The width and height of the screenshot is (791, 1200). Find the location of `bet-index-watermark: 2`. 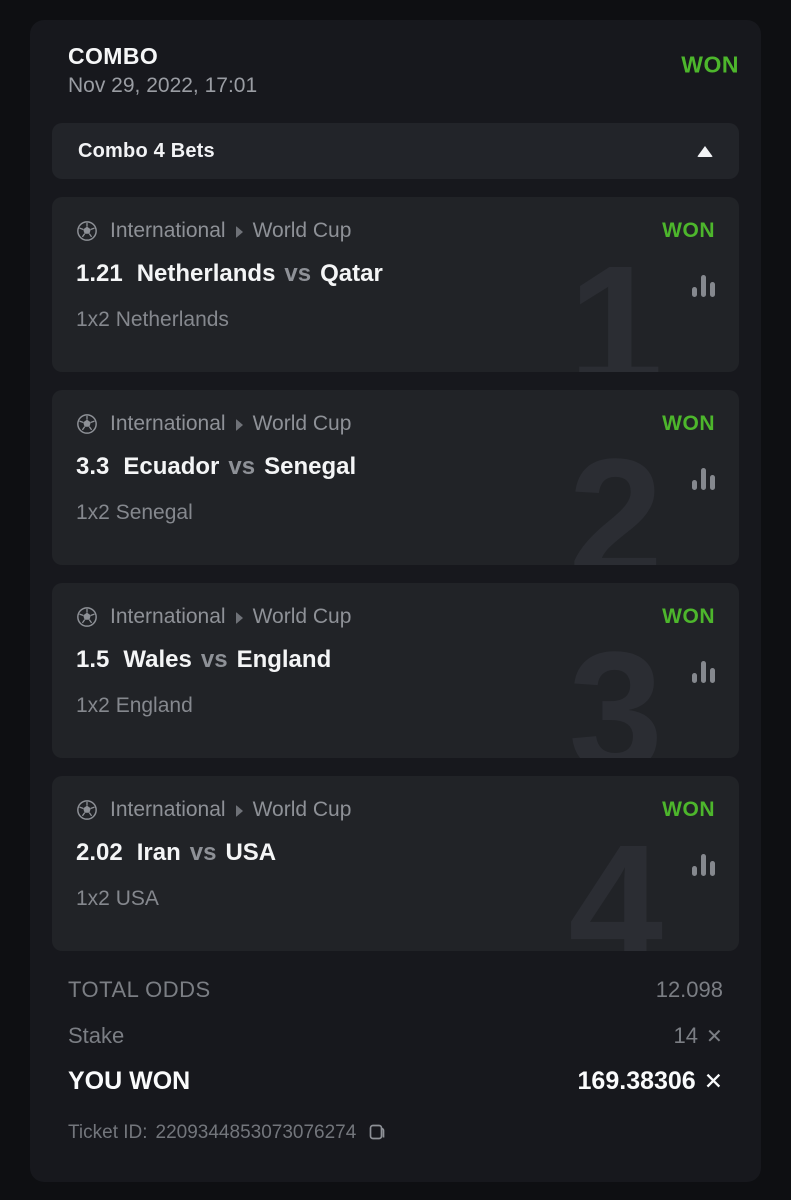

bet-index-watermark: 2 is located at coordinates (615, 494).